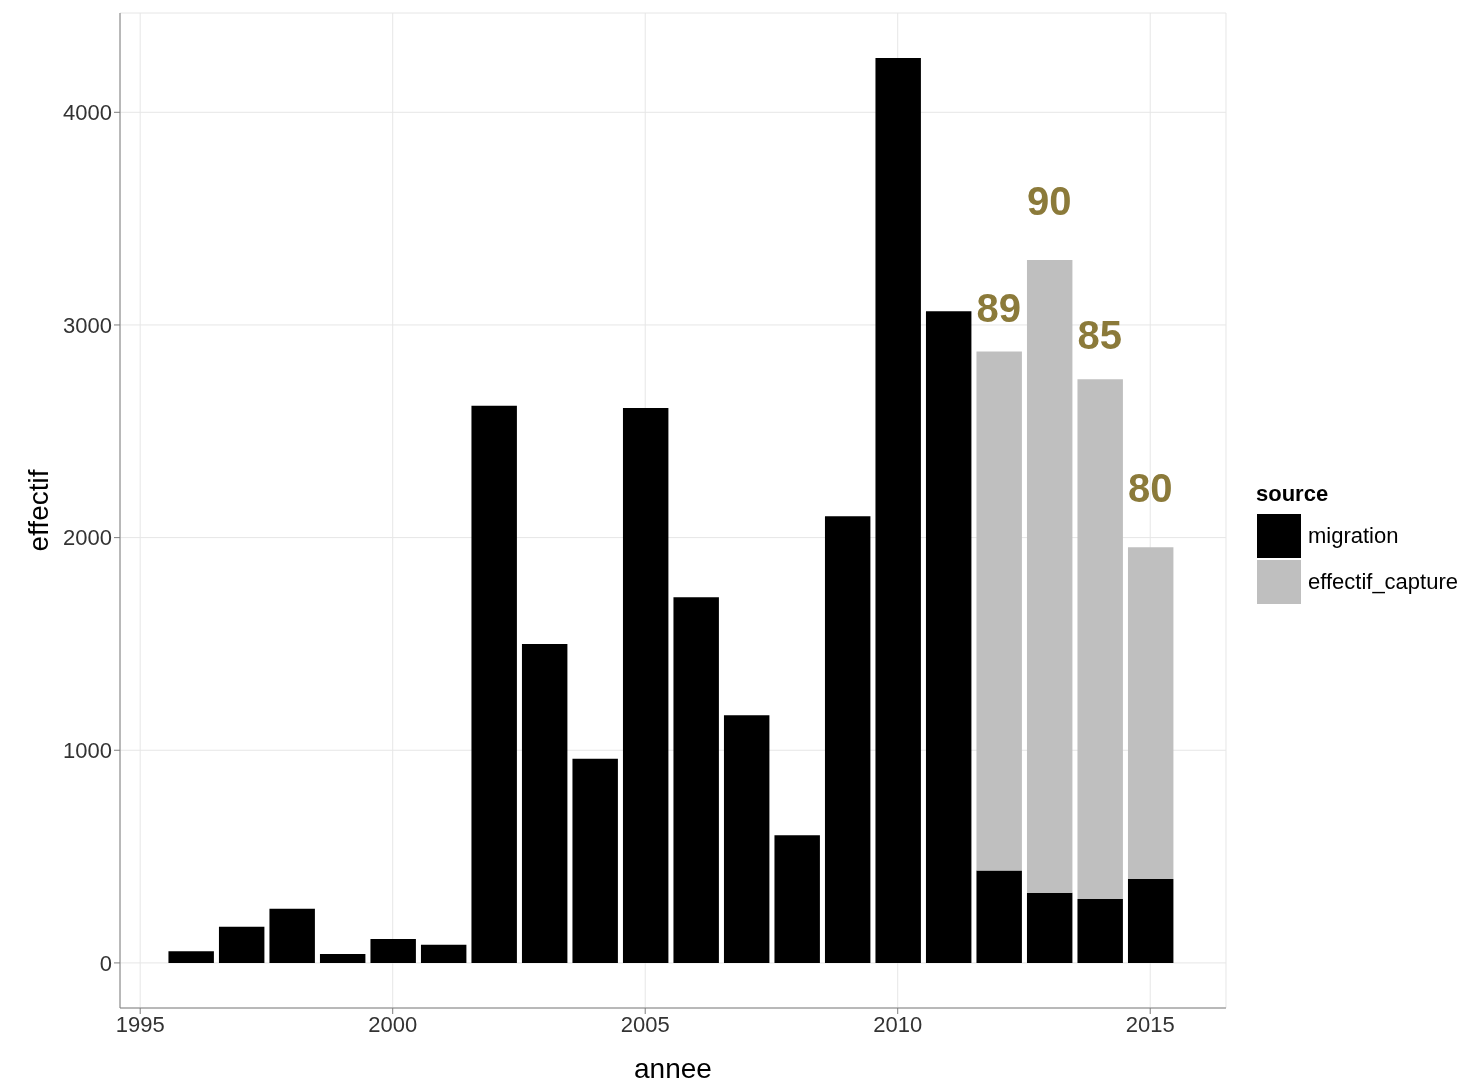  I want to click on legend-label: migration, so click(1353, 536).